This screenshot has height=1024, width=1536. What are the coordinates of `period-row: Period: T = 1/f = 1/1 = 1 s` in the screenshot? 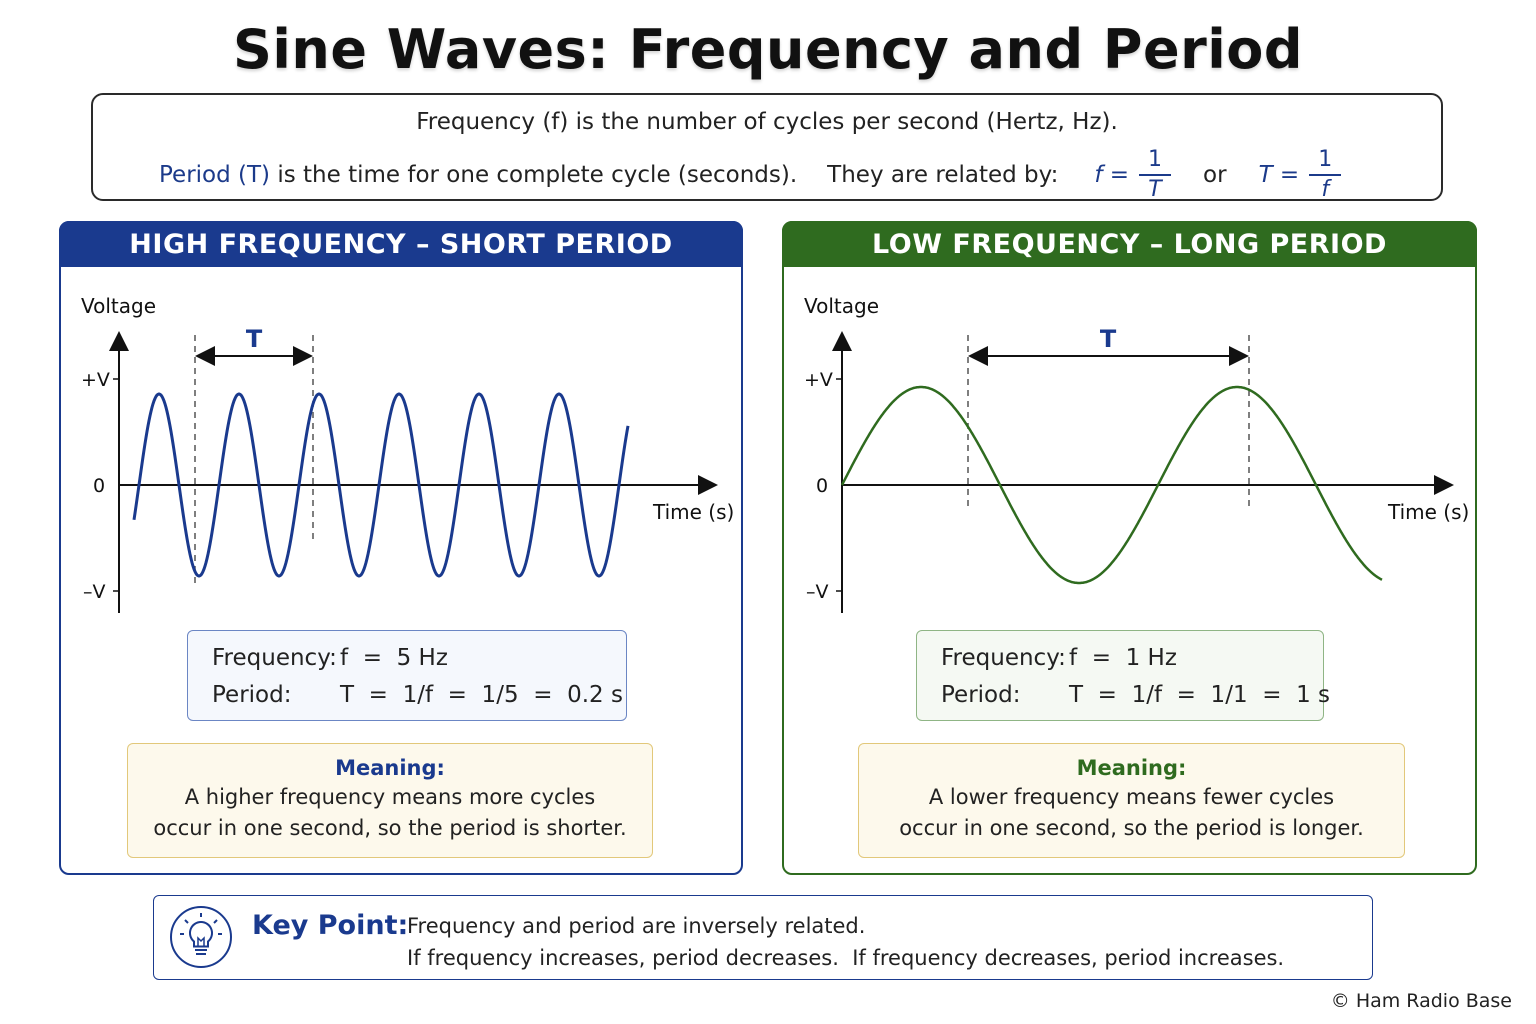 It's located at (1135, 695).